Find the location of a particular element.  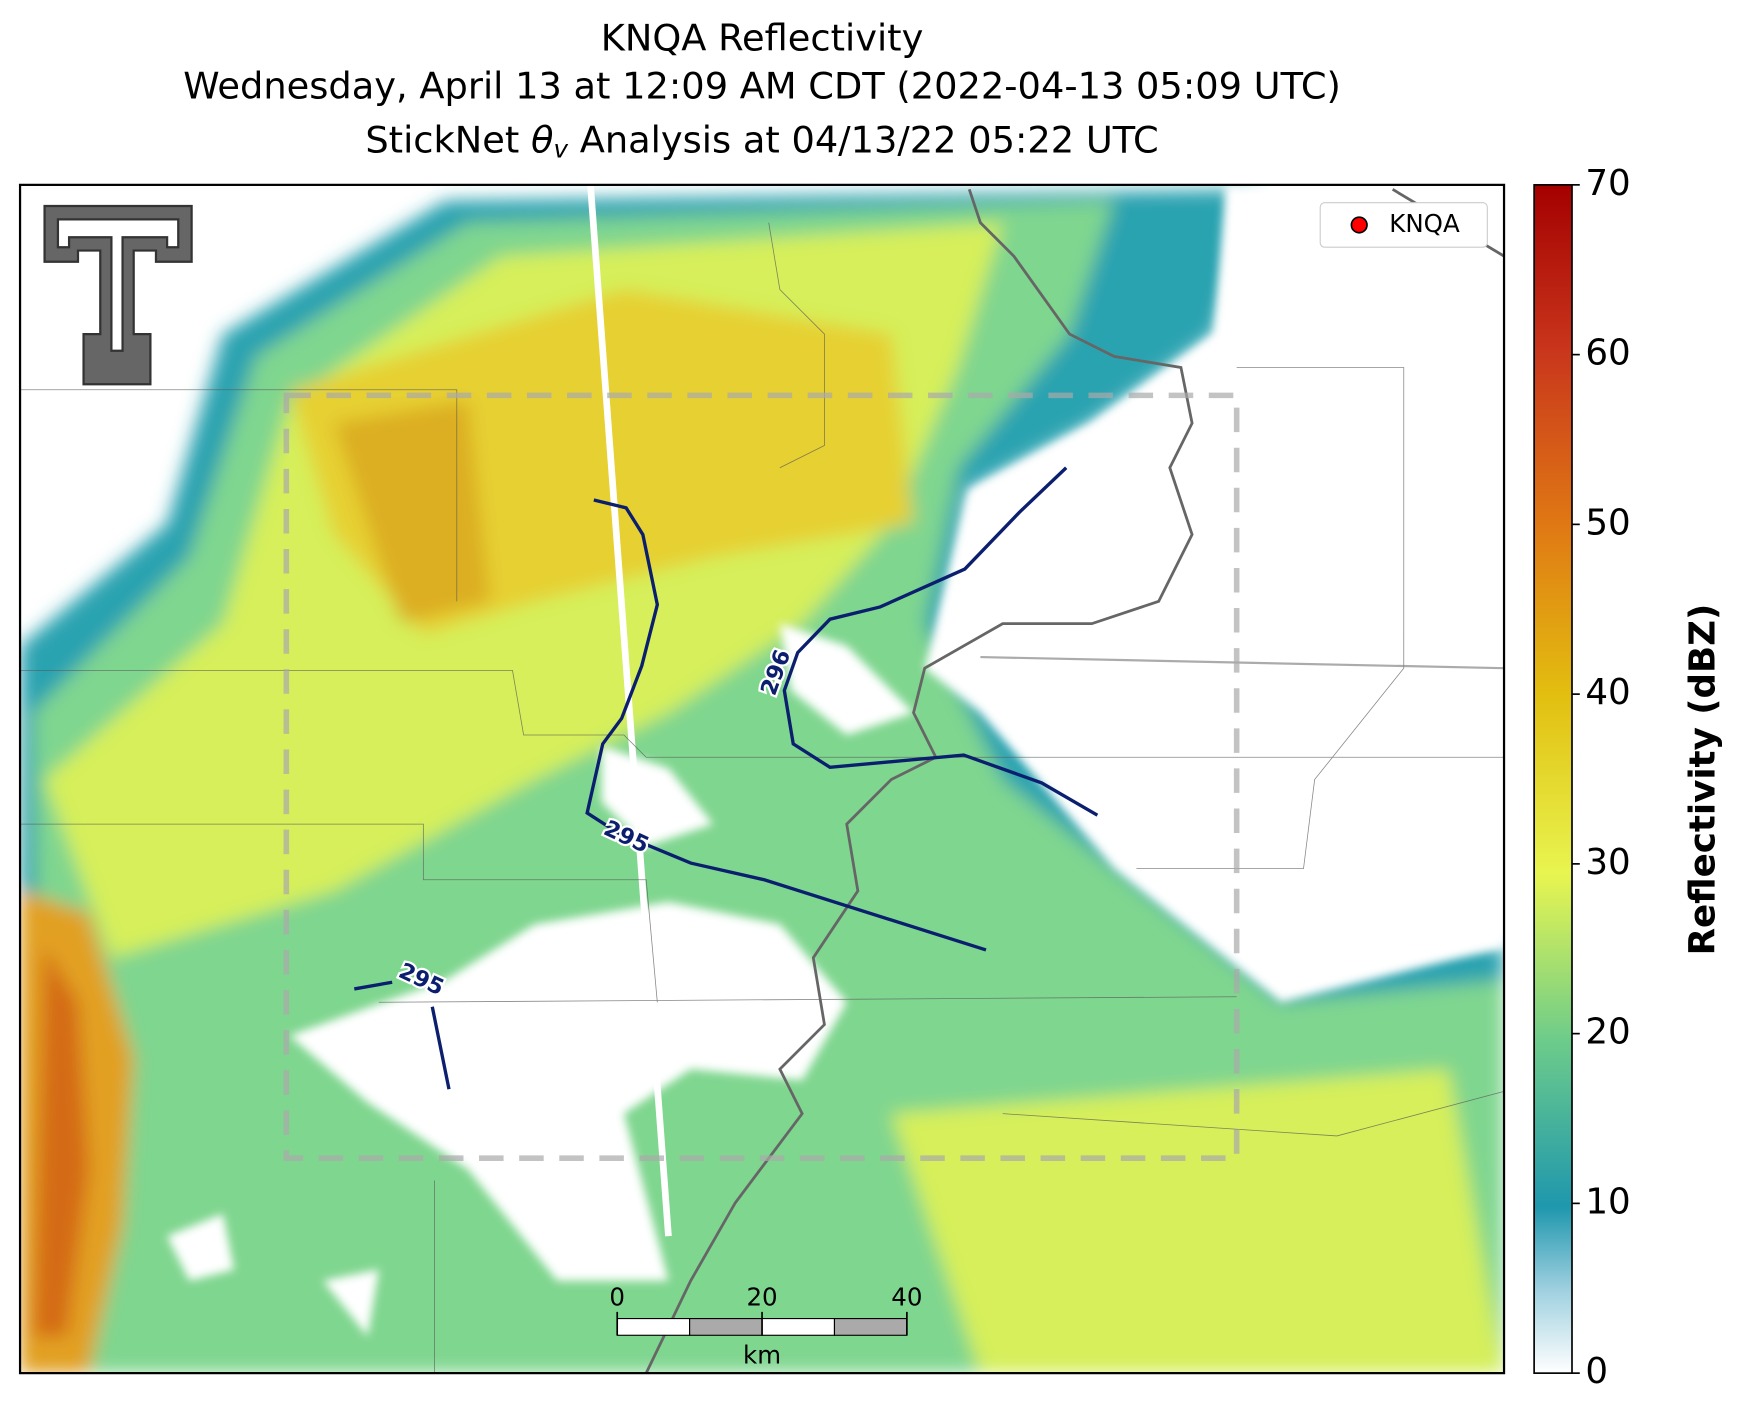

title-symbol: θ is located at coordinates (542, 139).